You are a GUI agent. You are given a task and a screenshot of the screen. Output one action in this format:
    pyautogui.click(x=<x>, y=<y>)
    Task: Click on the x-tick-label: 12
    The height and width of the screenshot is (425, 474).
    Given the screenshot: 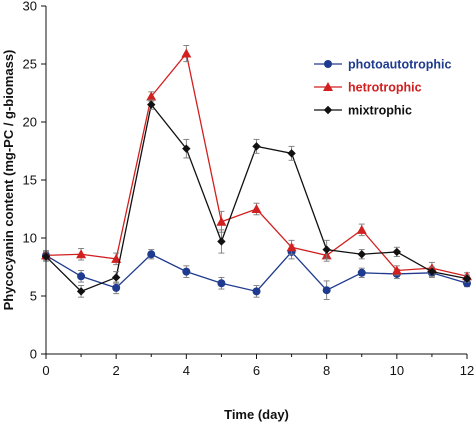 What is the action you would take?
    pyautogui.click(x=467, y=370)
    